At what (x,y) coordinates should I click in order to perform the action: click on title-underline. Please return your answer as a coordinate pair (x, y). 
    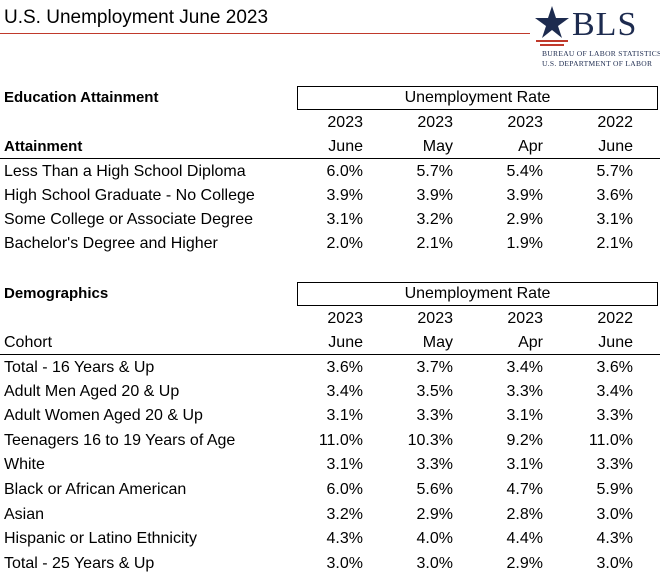
    Looking at the image, I should click on (265, 33).